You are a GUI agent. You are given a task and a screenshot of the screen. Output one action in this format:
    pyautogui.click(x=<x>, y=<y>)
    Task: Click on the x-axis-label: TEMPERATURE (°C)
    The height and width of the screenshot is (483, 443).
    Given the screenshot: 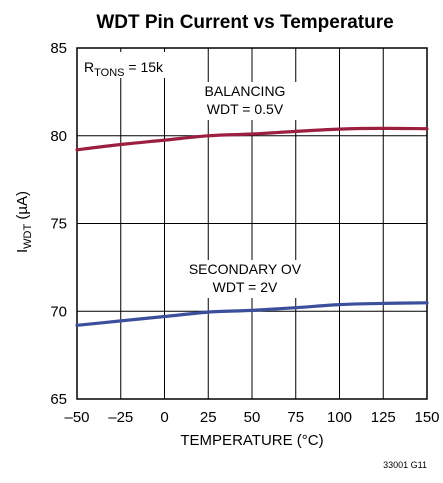 What is the action you would take?
    pyautogui.click(x=251, y=440)
    